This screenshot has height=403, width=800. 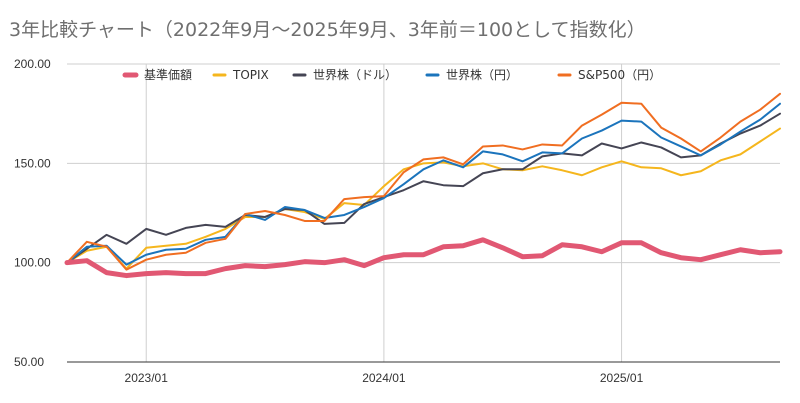 I want to click on x-tick-label: 2024/01, so click(x=384, y=378).